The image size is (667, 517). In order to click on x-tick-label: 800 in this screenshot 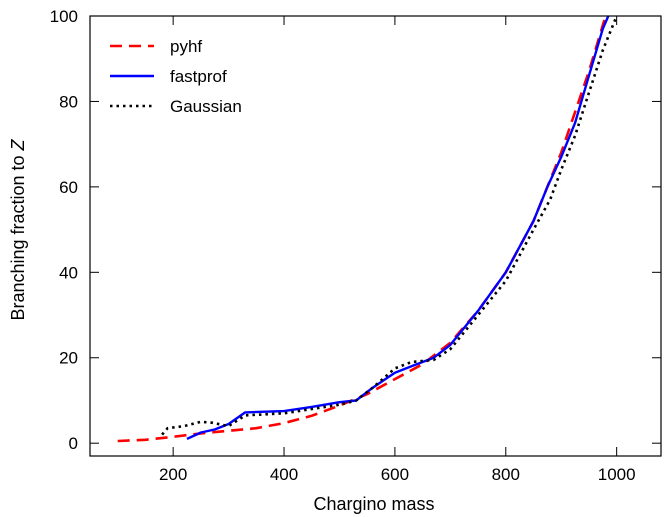, I will do `click(506, 474)`.